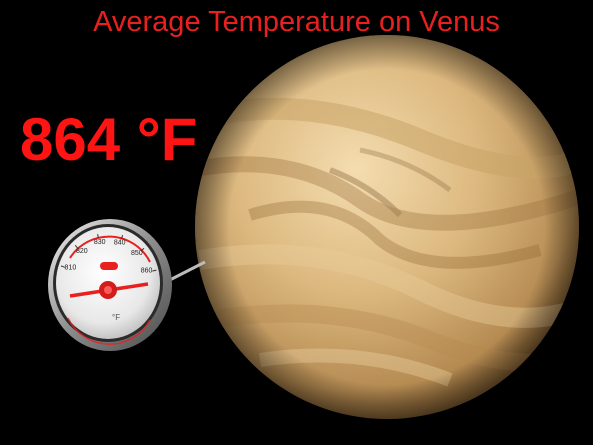 The image size is (593, 445). Describe the element at coordinates (100, 242) in the screenshot. I see `scale-label: 830` at that location.